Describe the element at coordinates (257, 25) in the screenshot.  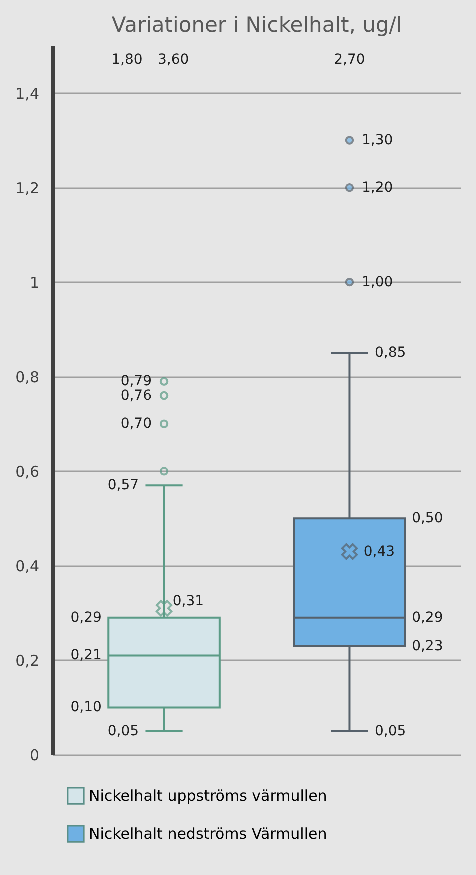
I see `chart-title: Variationer i Nickelhalt, ug/l` at that location.